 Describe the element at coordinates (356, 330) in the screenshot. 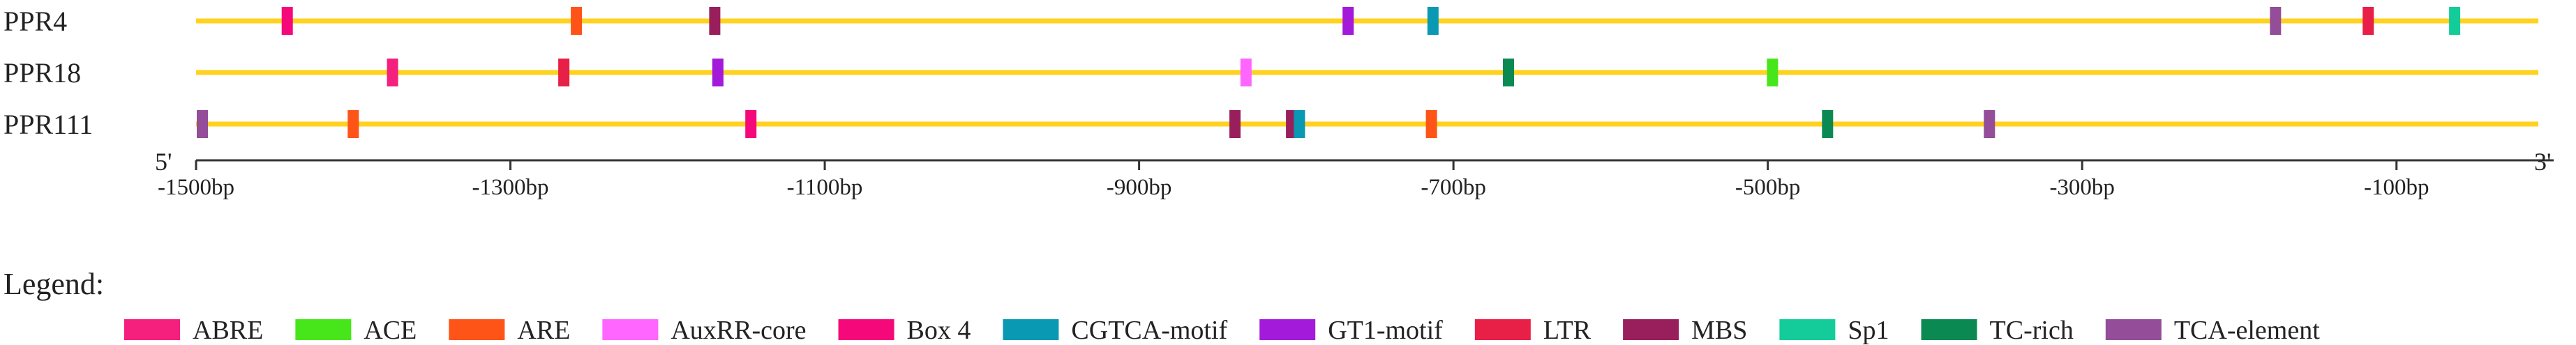

I see `legend-item-ace: ACE` at that location.